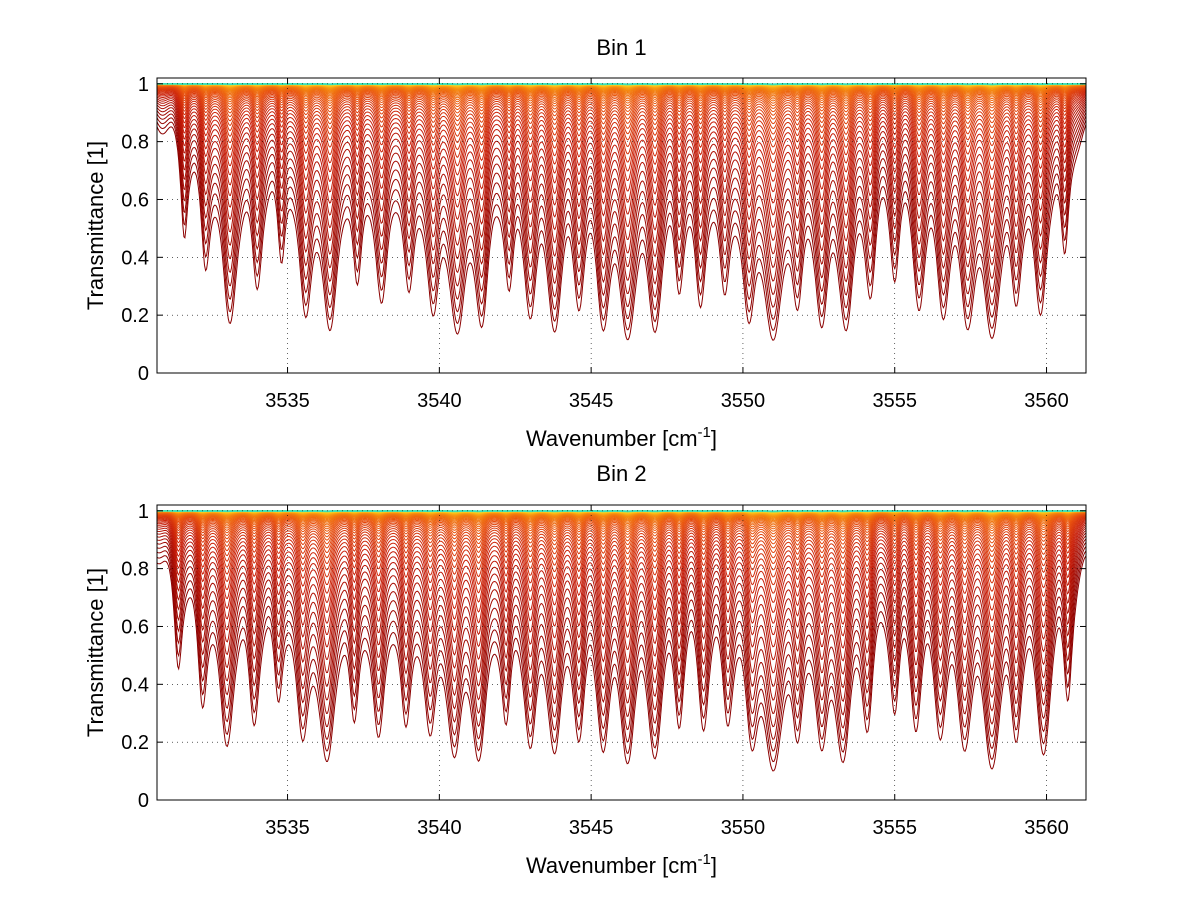  What do you see at coordinates (621, 473) in the screenshot?
I see `chart-title: Bin 2` at bounding box center [621, 473].